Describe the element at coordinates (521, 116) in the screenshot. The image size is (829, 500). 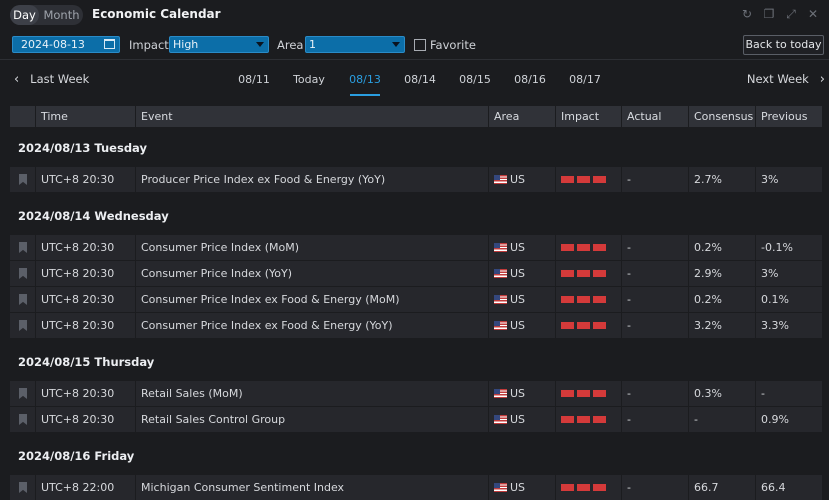
I see `column-header-area: Area` at that location.